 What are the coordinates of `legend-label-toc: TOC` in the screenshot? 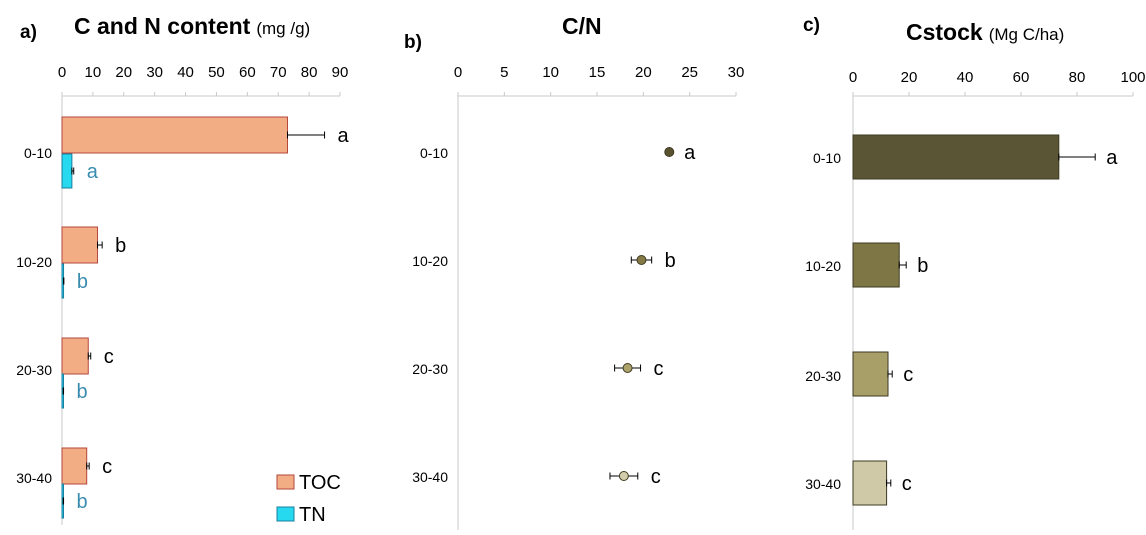 It's located at (320, 483).